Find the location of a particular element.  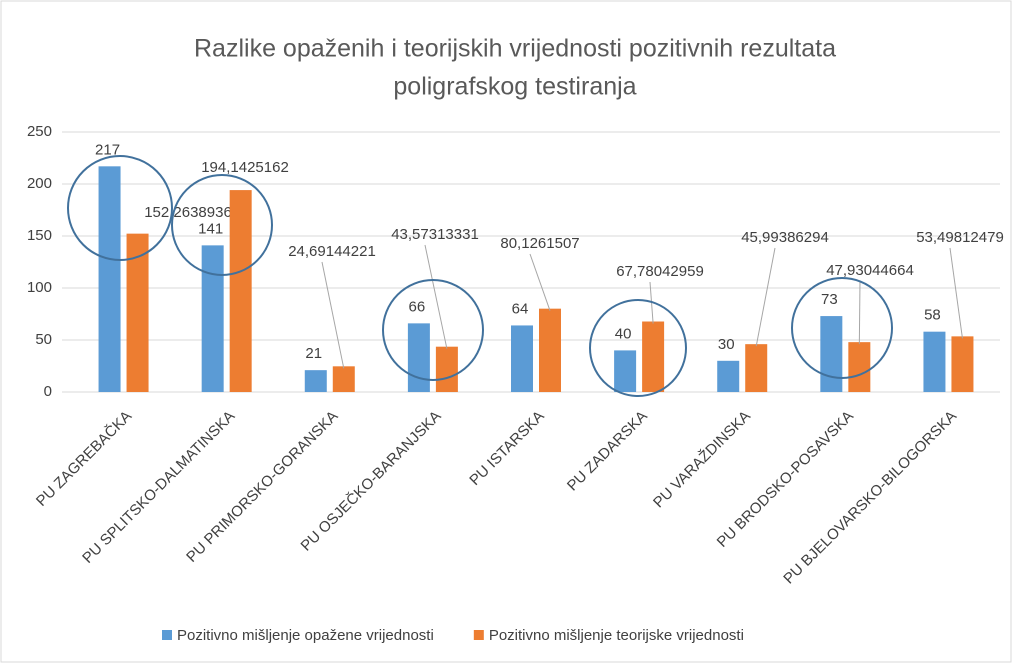

data-label: 24,69144221 is located at coordinates (332, 251).